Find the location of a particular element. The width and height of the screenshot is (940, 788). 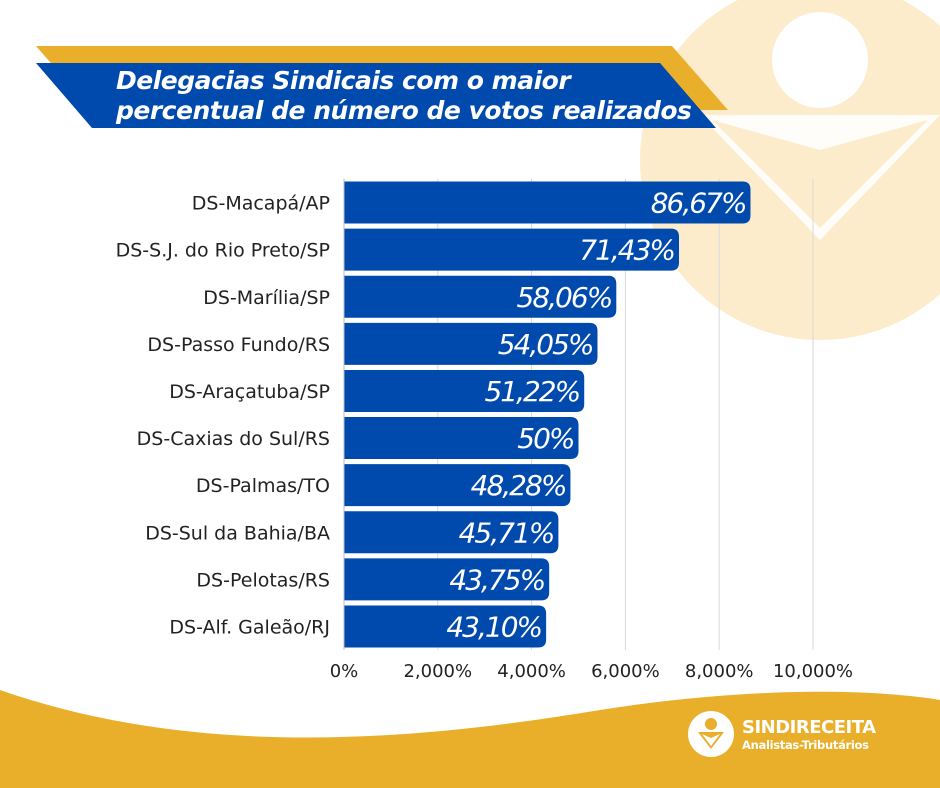

x-tick-label: 0% is located at coordinates (344, 671).